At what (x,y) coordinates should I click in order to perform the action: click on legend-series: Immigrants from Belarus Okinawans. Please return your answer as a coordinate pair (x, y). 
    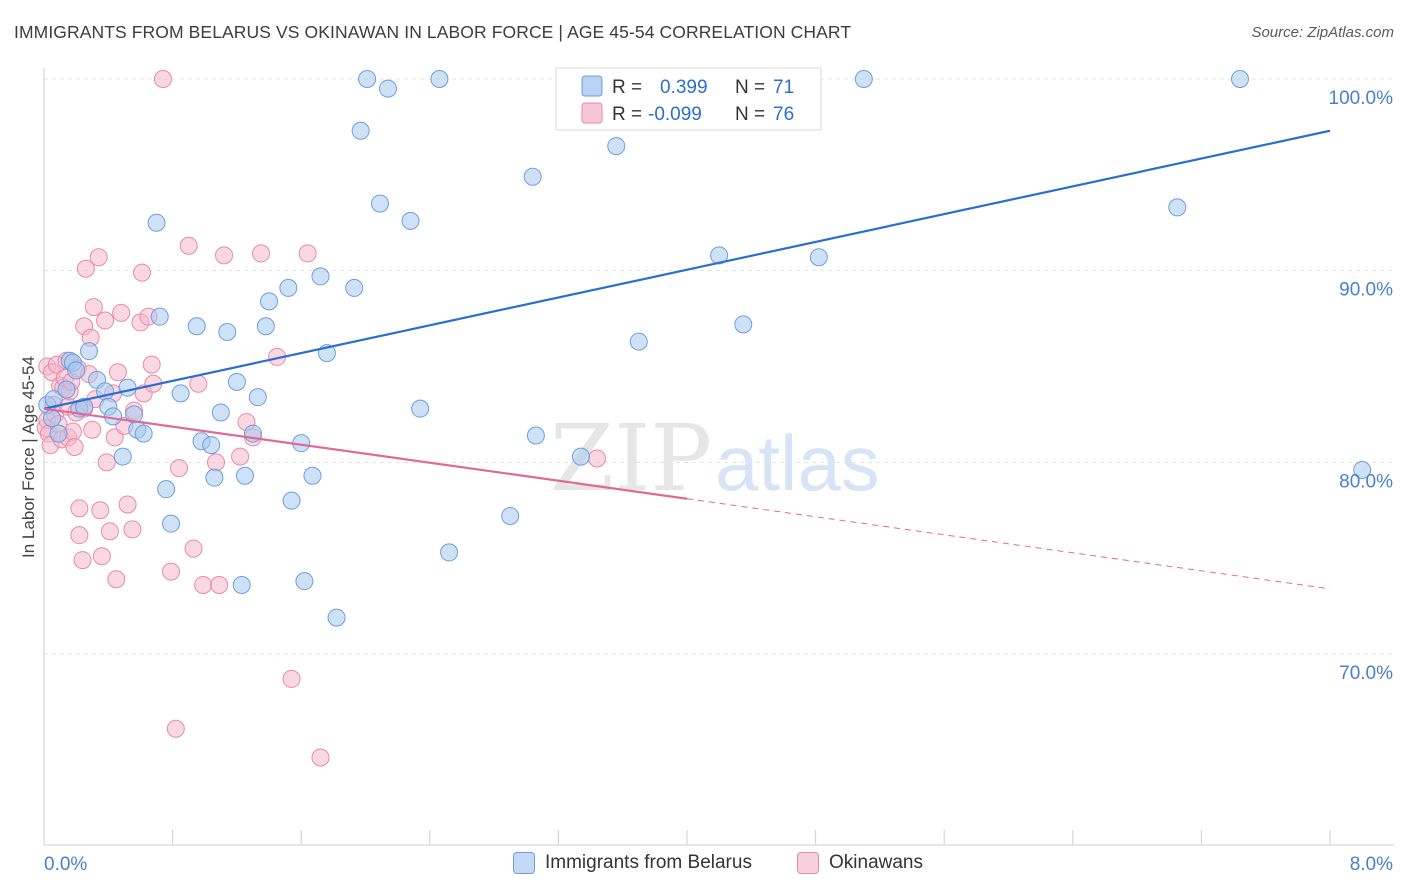
    Looking at the image, I should click on (703, 865).